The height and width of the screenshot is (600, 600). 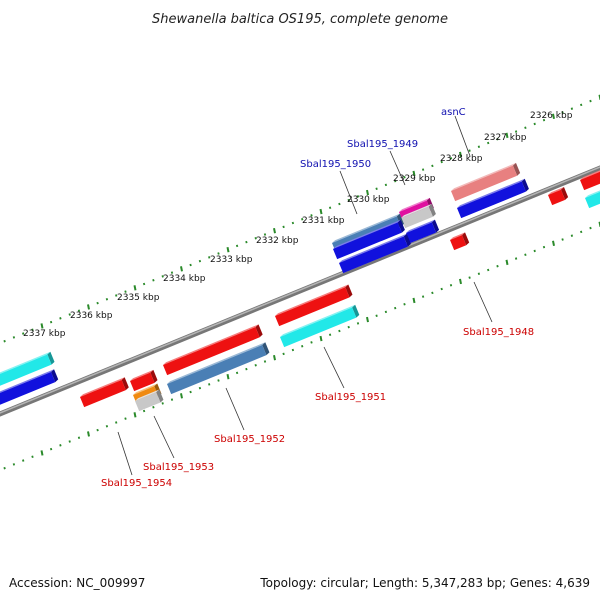 I want to click on ruler-label: 2333 kbp, so click(x=231, y=260).